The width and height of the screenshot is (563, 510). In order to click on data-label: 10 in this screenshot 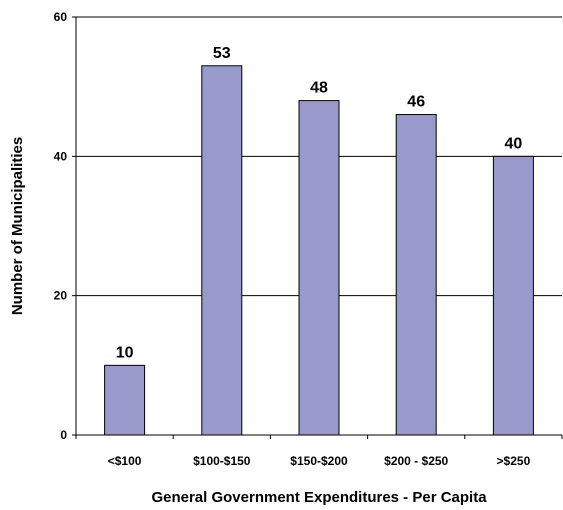, I will do `click(125, 352)`.